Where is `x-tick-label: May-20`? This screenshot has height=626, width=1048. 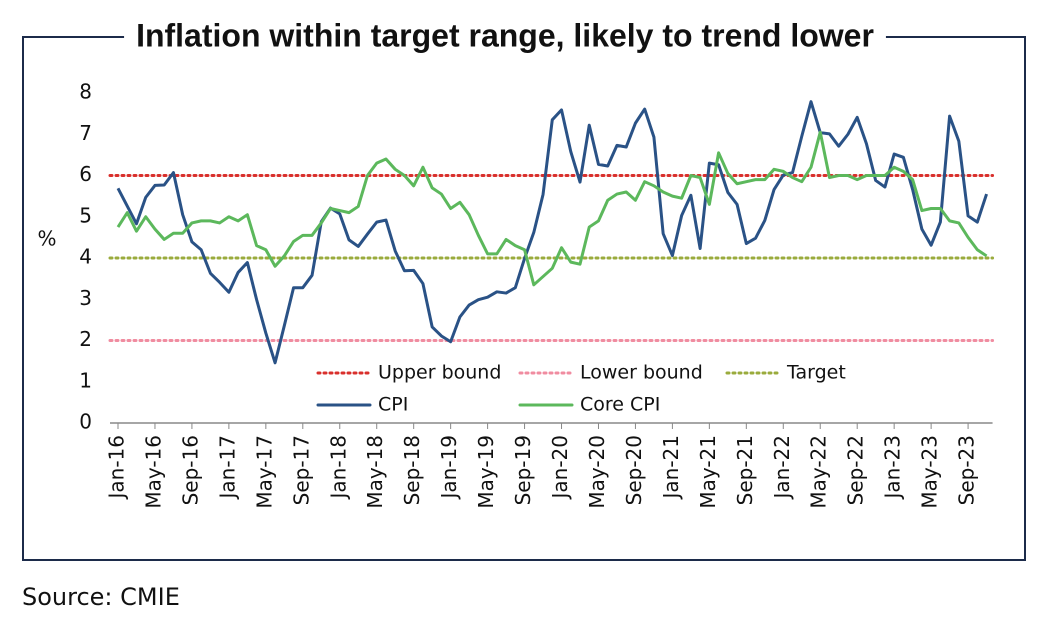
x-tick-label: May-20 is located at coordinates (597, 472).